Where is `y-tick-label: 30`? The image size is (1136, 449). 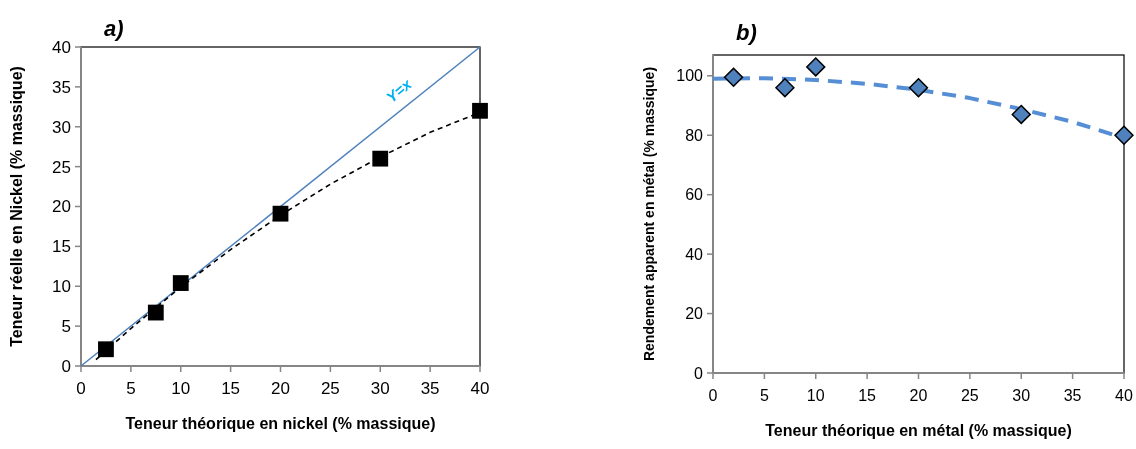 y-tick-label: 30 is located at coordinates (61, 127).